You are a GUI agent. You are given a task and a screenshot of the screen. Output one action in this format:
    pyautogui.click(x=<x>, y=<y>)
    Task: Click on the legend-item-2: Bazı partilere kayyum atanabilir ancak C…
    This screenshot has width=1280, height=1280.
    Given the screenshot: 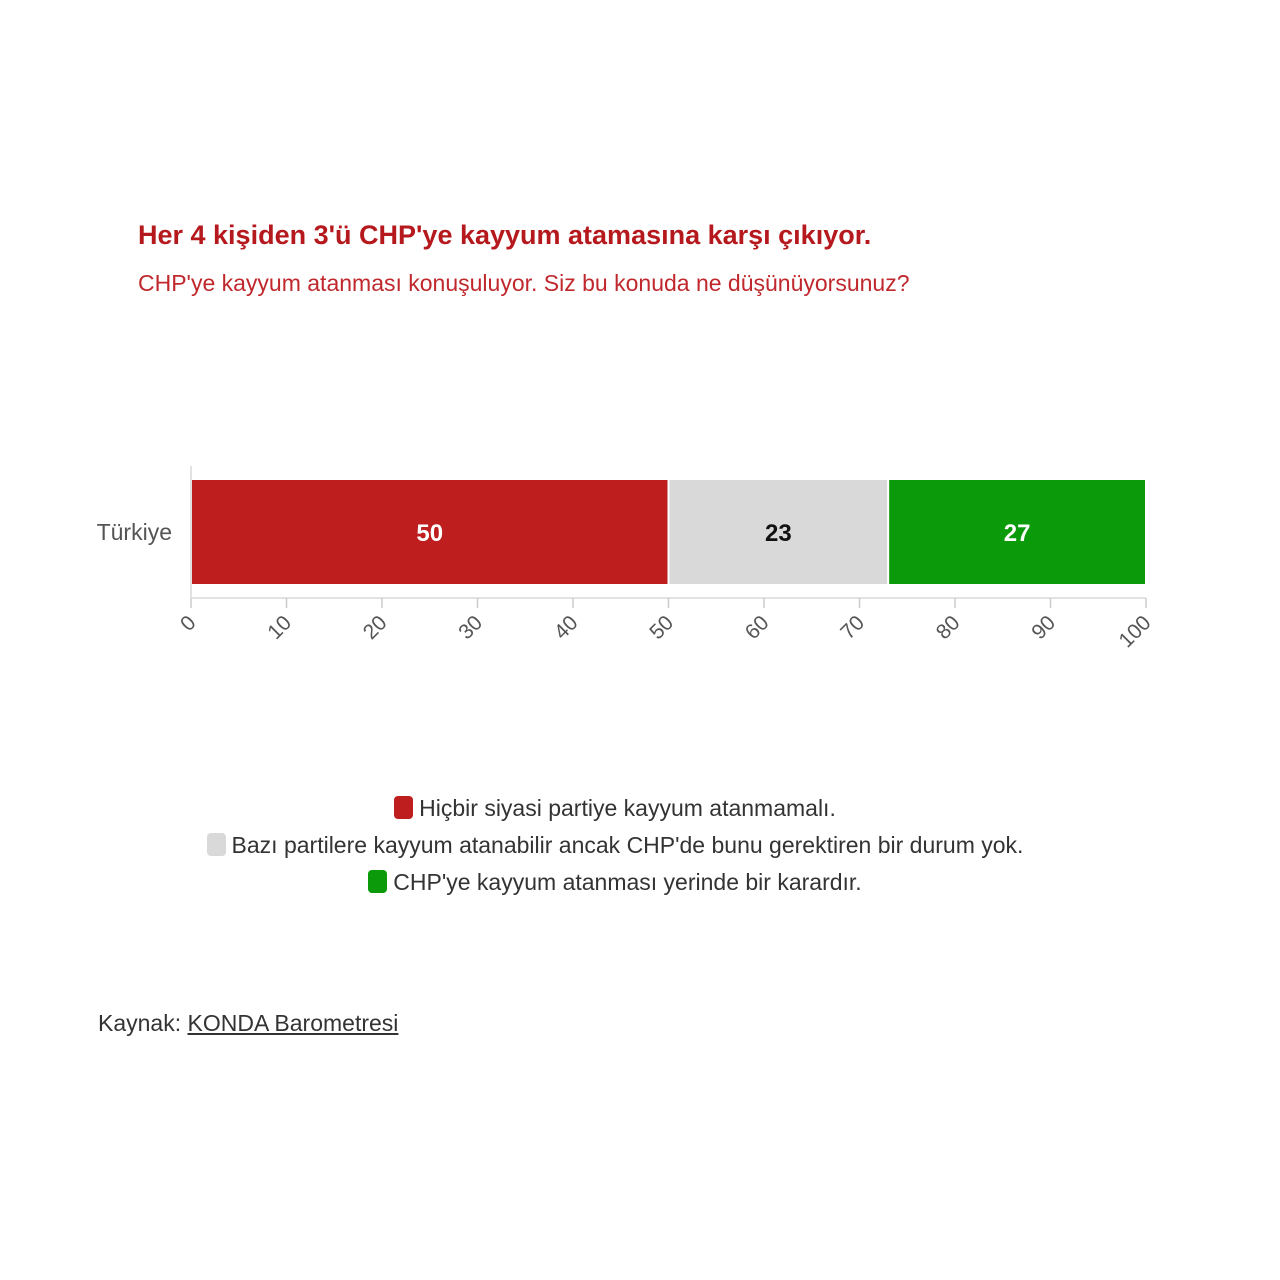 What is the action you would take?
    pyautogui.click(x=615, y=845)
    